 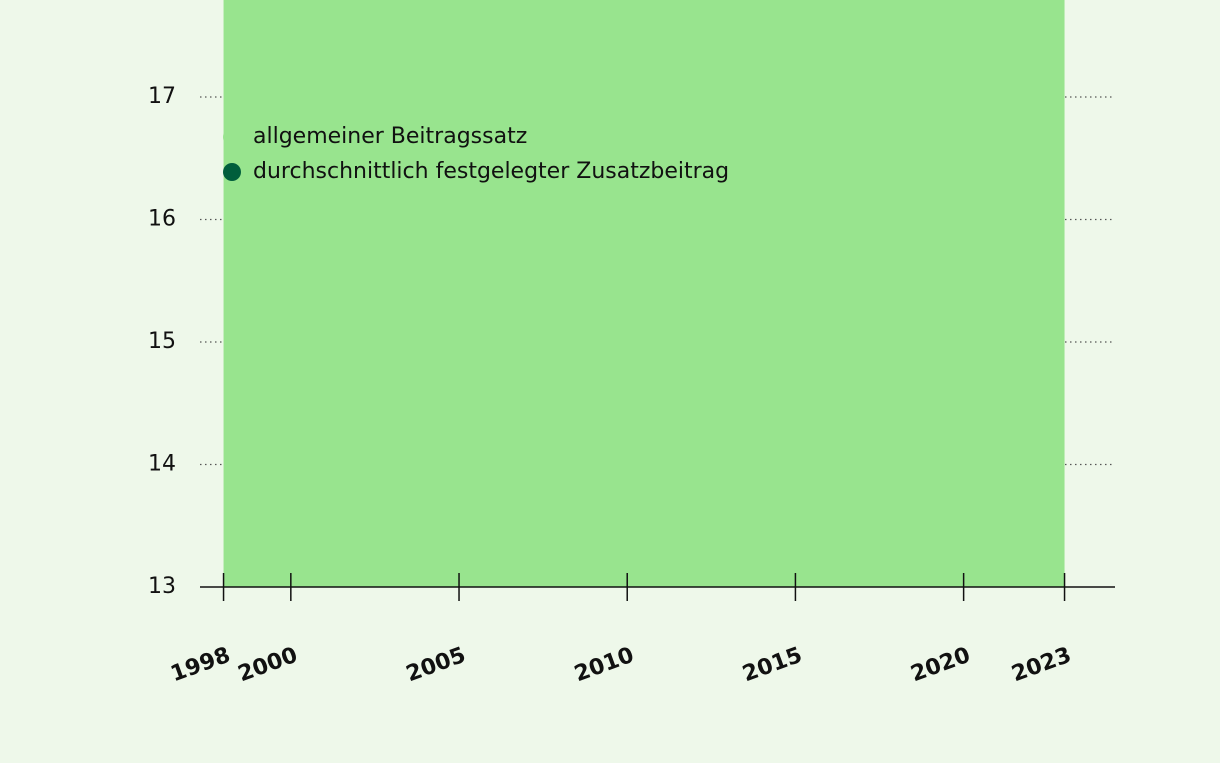 I want to click on y-tick-label: 14, so click(x=162, y=464).